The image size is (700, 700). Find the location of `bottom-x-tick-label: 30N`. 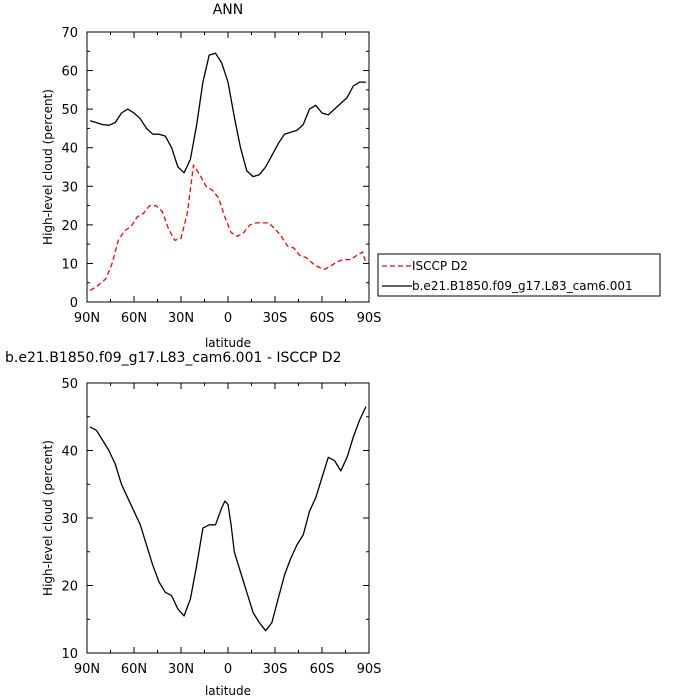

bottom-x-tick-label: 30N is located at coordinates (181, 669).